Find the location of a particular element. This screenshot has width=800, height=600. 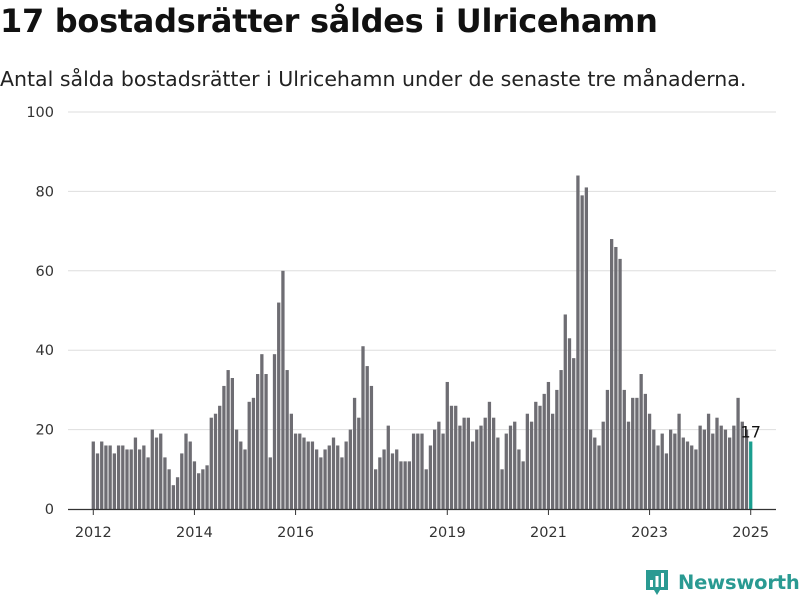

x-tick-label-2025: 2025 is located at coordinates (750, 533).